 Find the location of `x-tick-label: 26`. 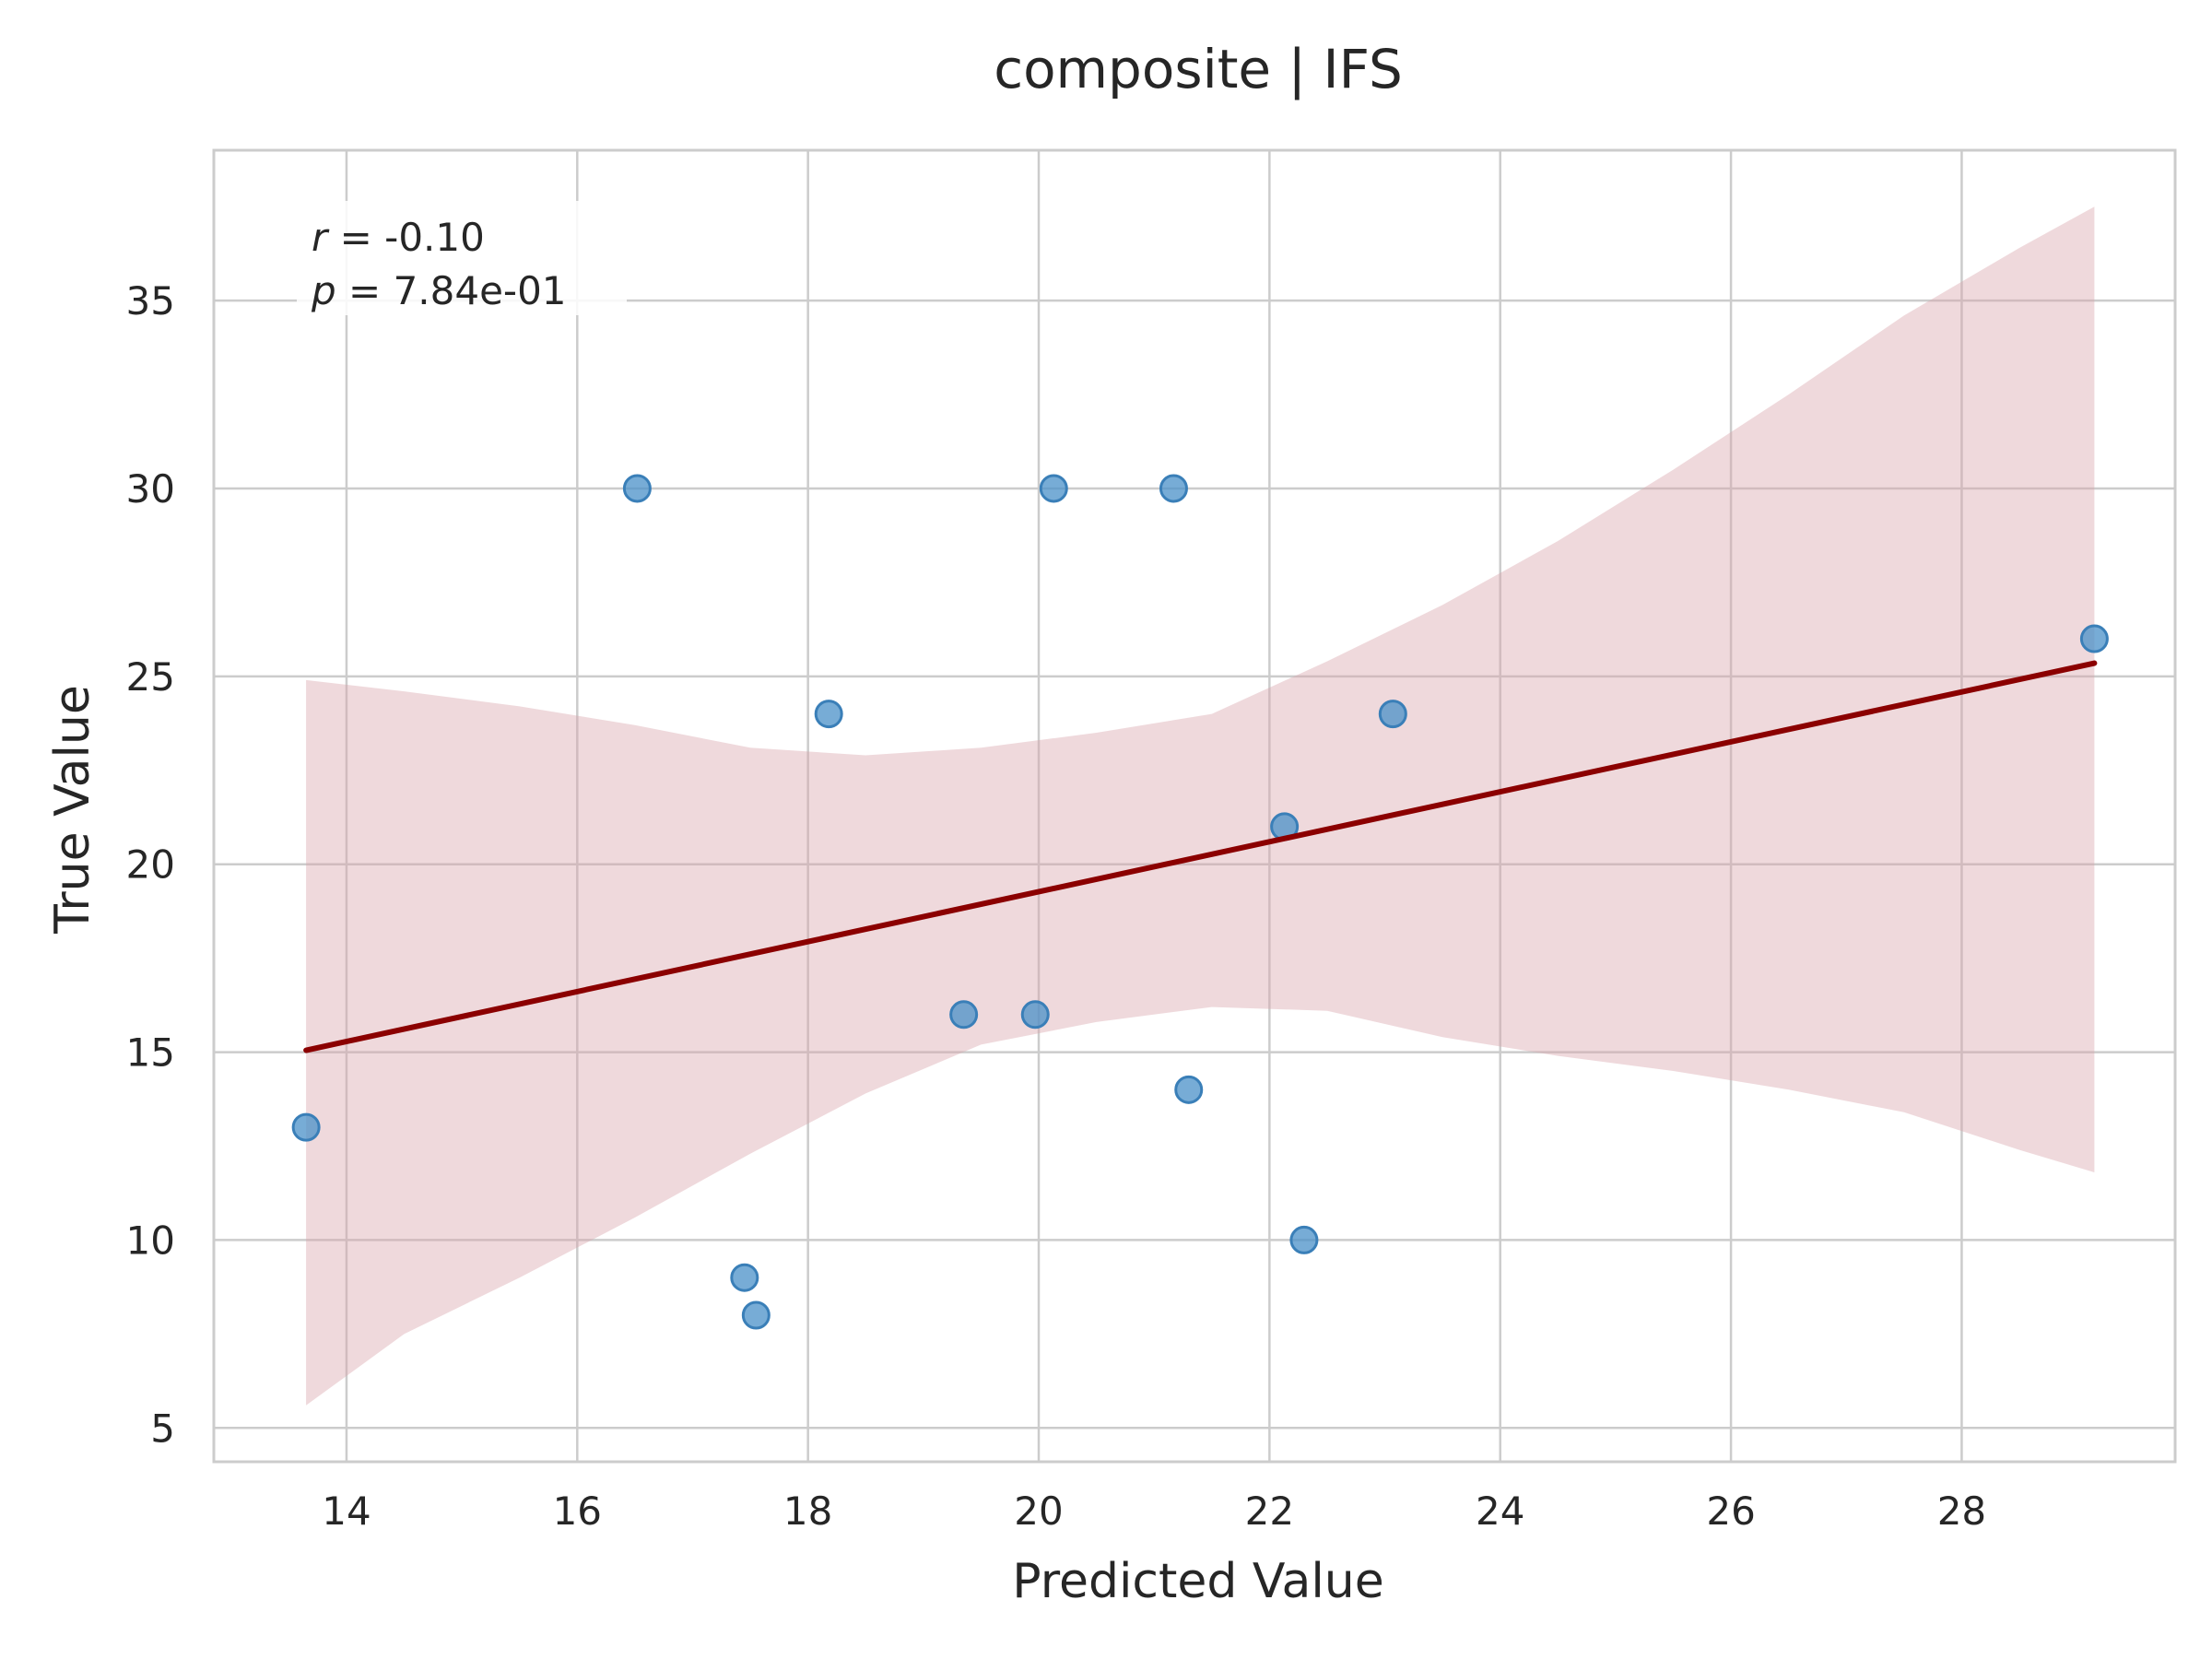

x-tick-label: 26 is located at coordinates (1730, 1511).